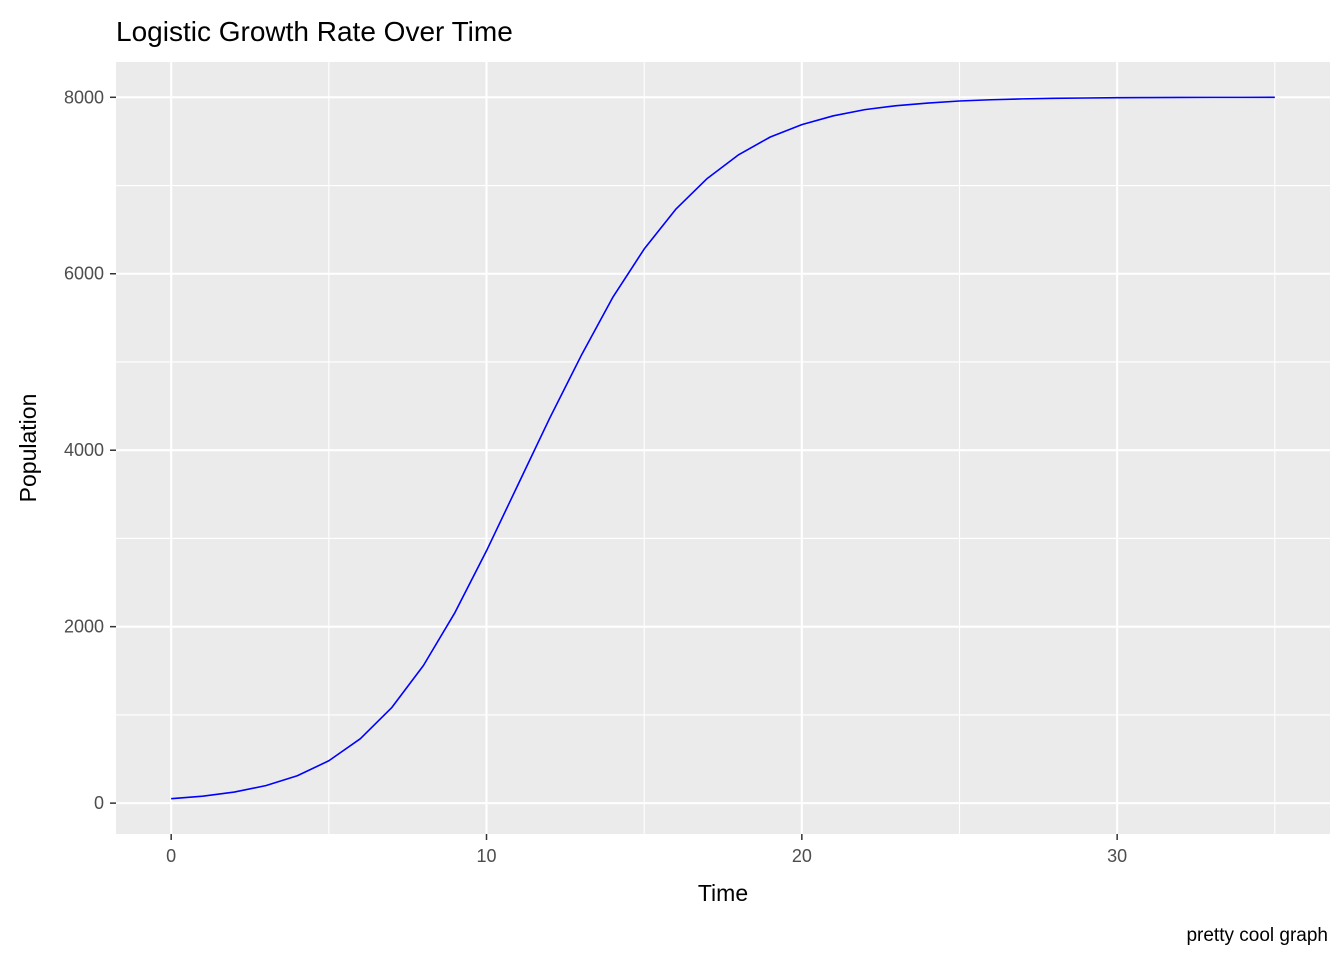 Image resolution: width=1344 pixels, height=960 pixels. I want to click on y-tick-label: 8000, so click(84, 97).